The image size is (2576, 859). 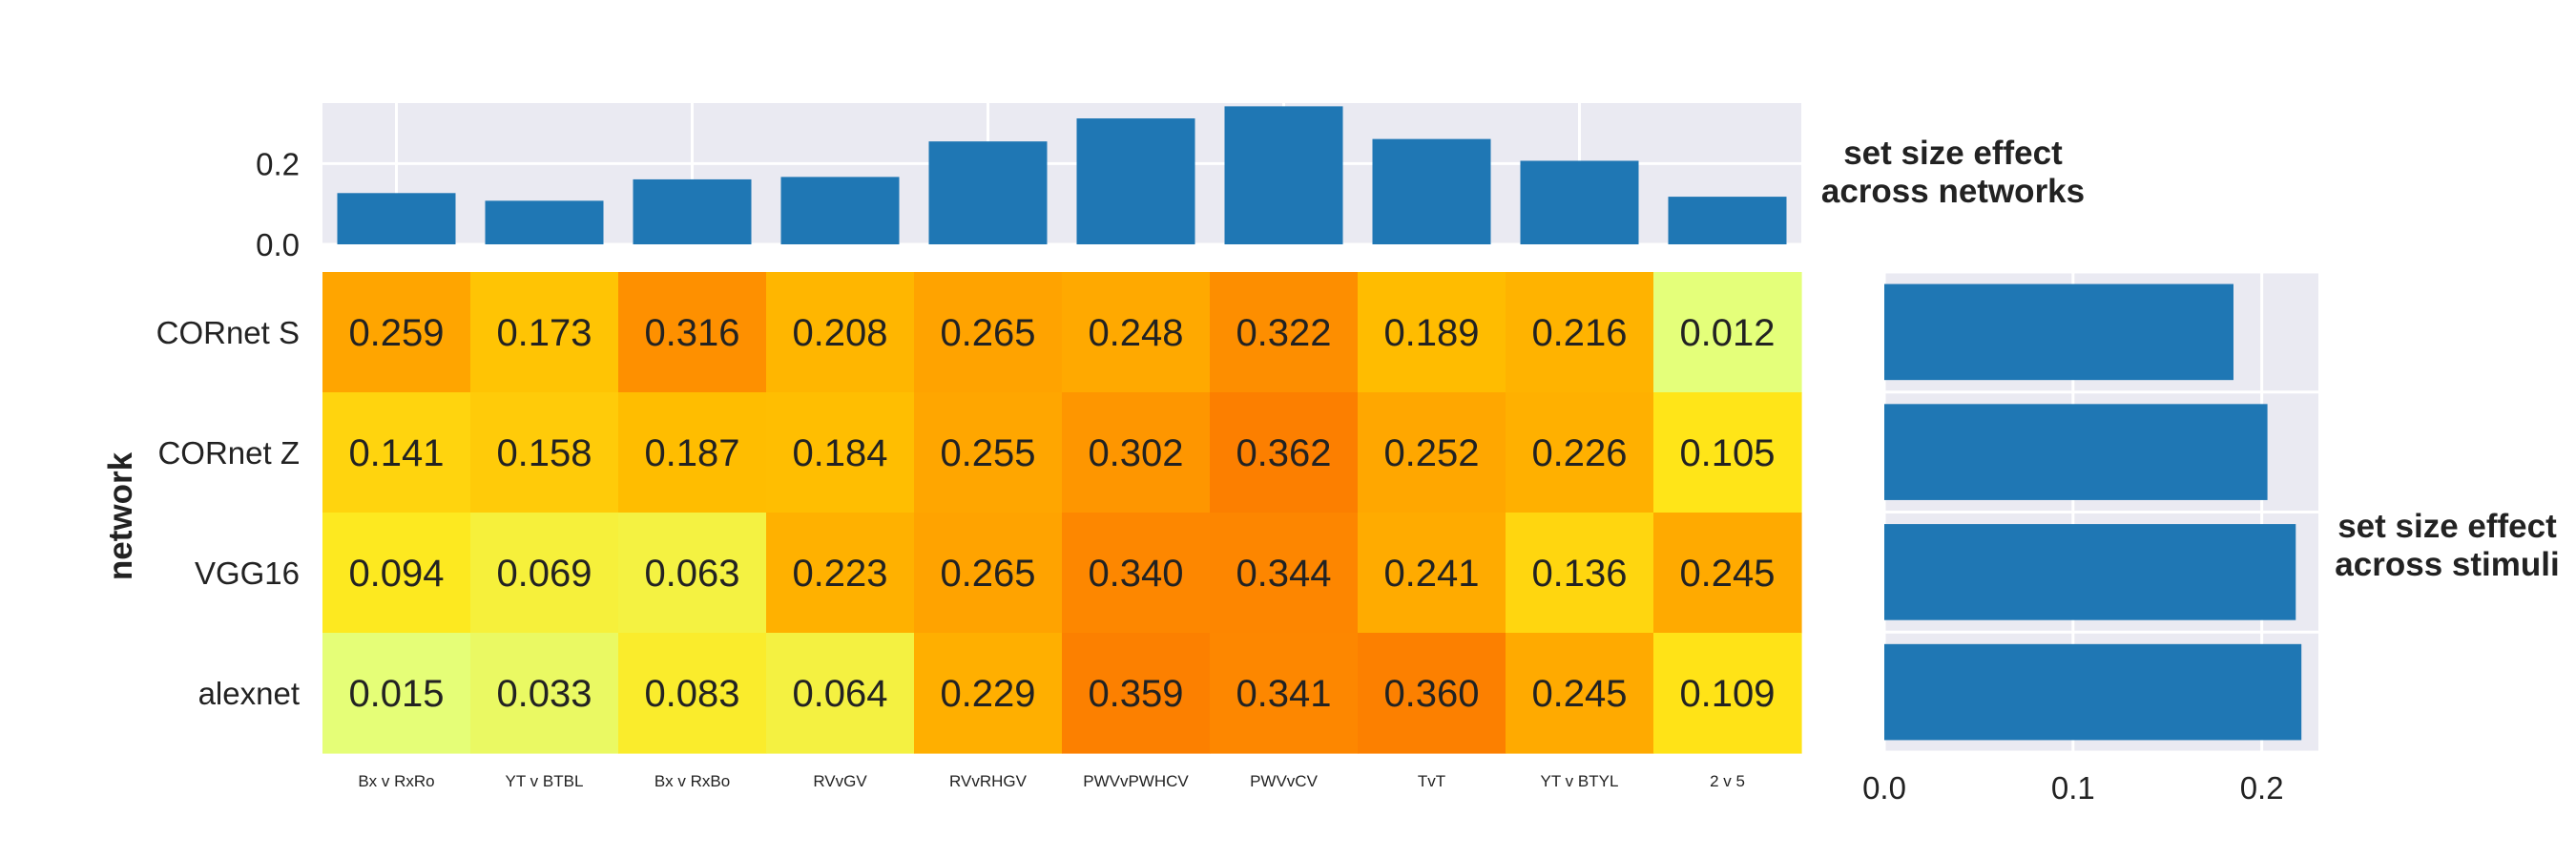 I want to click on heatmap-value-label: 0.344, so click(x=1283, y=574).